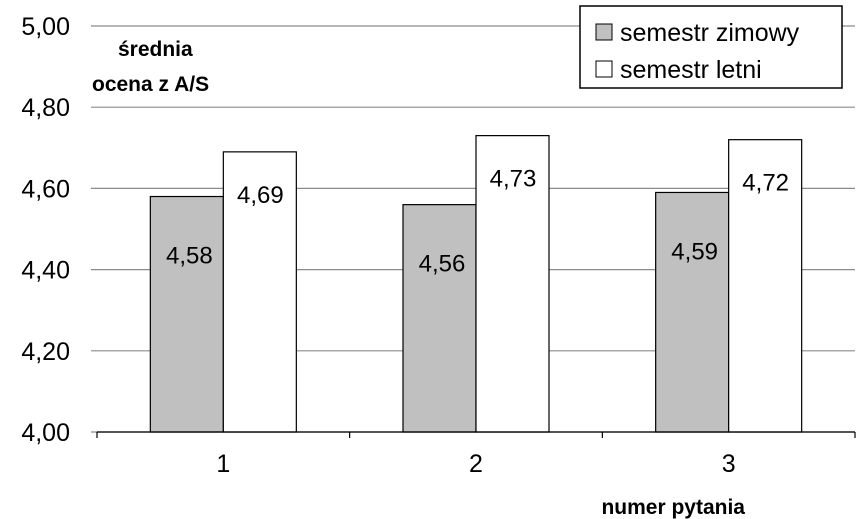  I want to click on data-label: 4,59, so click(694, 251).